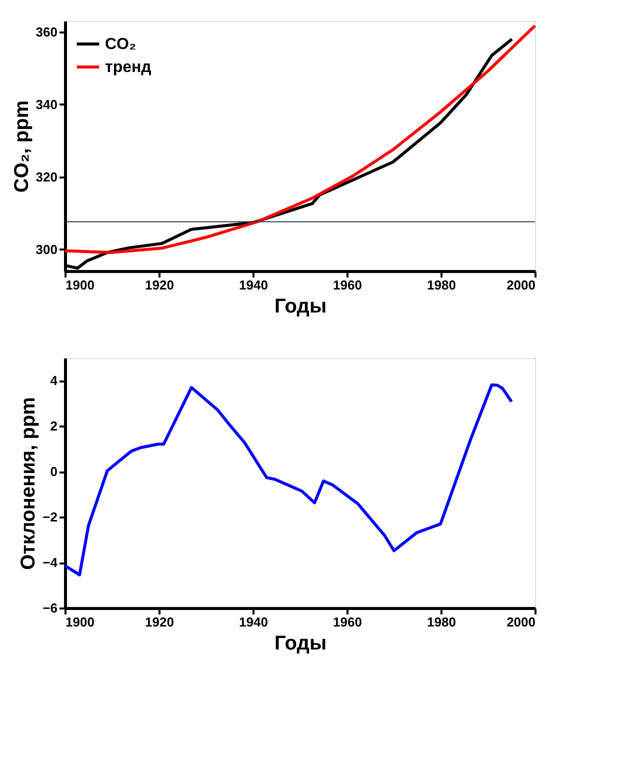 This screenshot has height=768, width=629. What do you see at coordinates (47, 176) in the screenshot?
I see `y-tick-label: 320` at bounding box center [47, 176].